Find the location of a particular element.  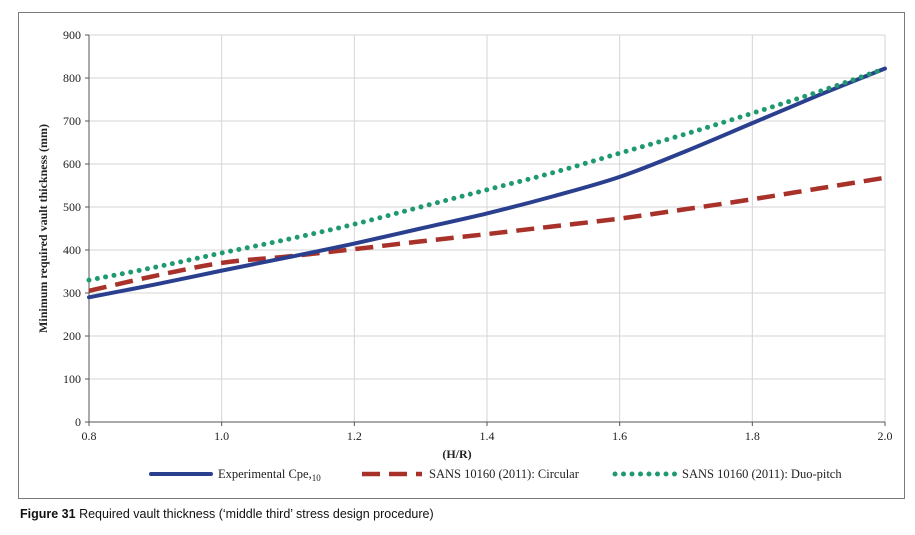

y-tick-label: 800 is located at coordinates (72, 78).